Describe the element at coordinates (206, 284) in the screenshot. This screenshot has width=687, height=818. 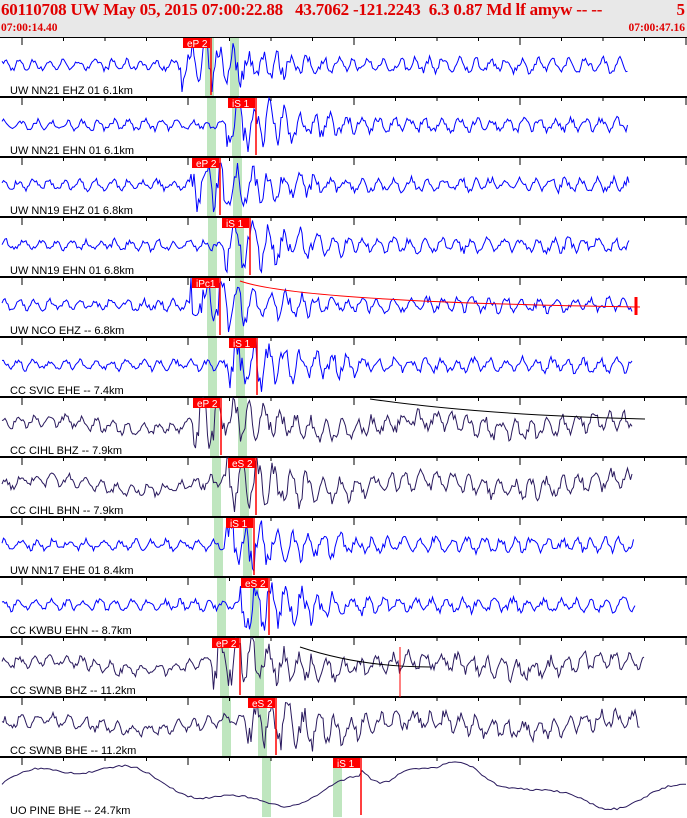
I see `pick-label: iPc1` at that location.